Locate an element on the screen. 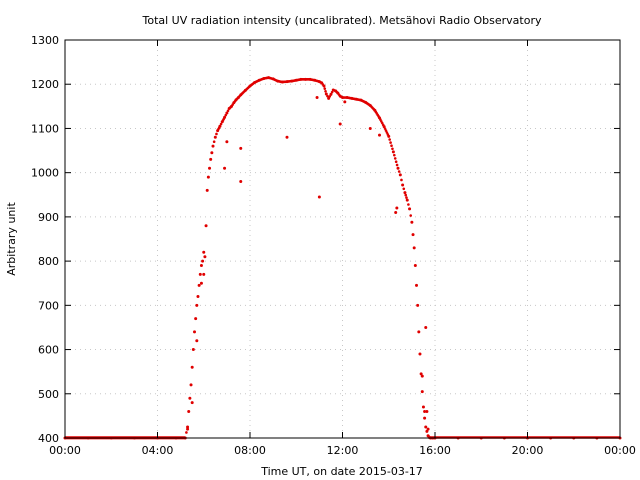 This screenshot has width=640, height=480. x-tick-labels: 00:00 04:00 08:00 12:00 16:00 20:00 00:00 is located at coordinates (342, 450).